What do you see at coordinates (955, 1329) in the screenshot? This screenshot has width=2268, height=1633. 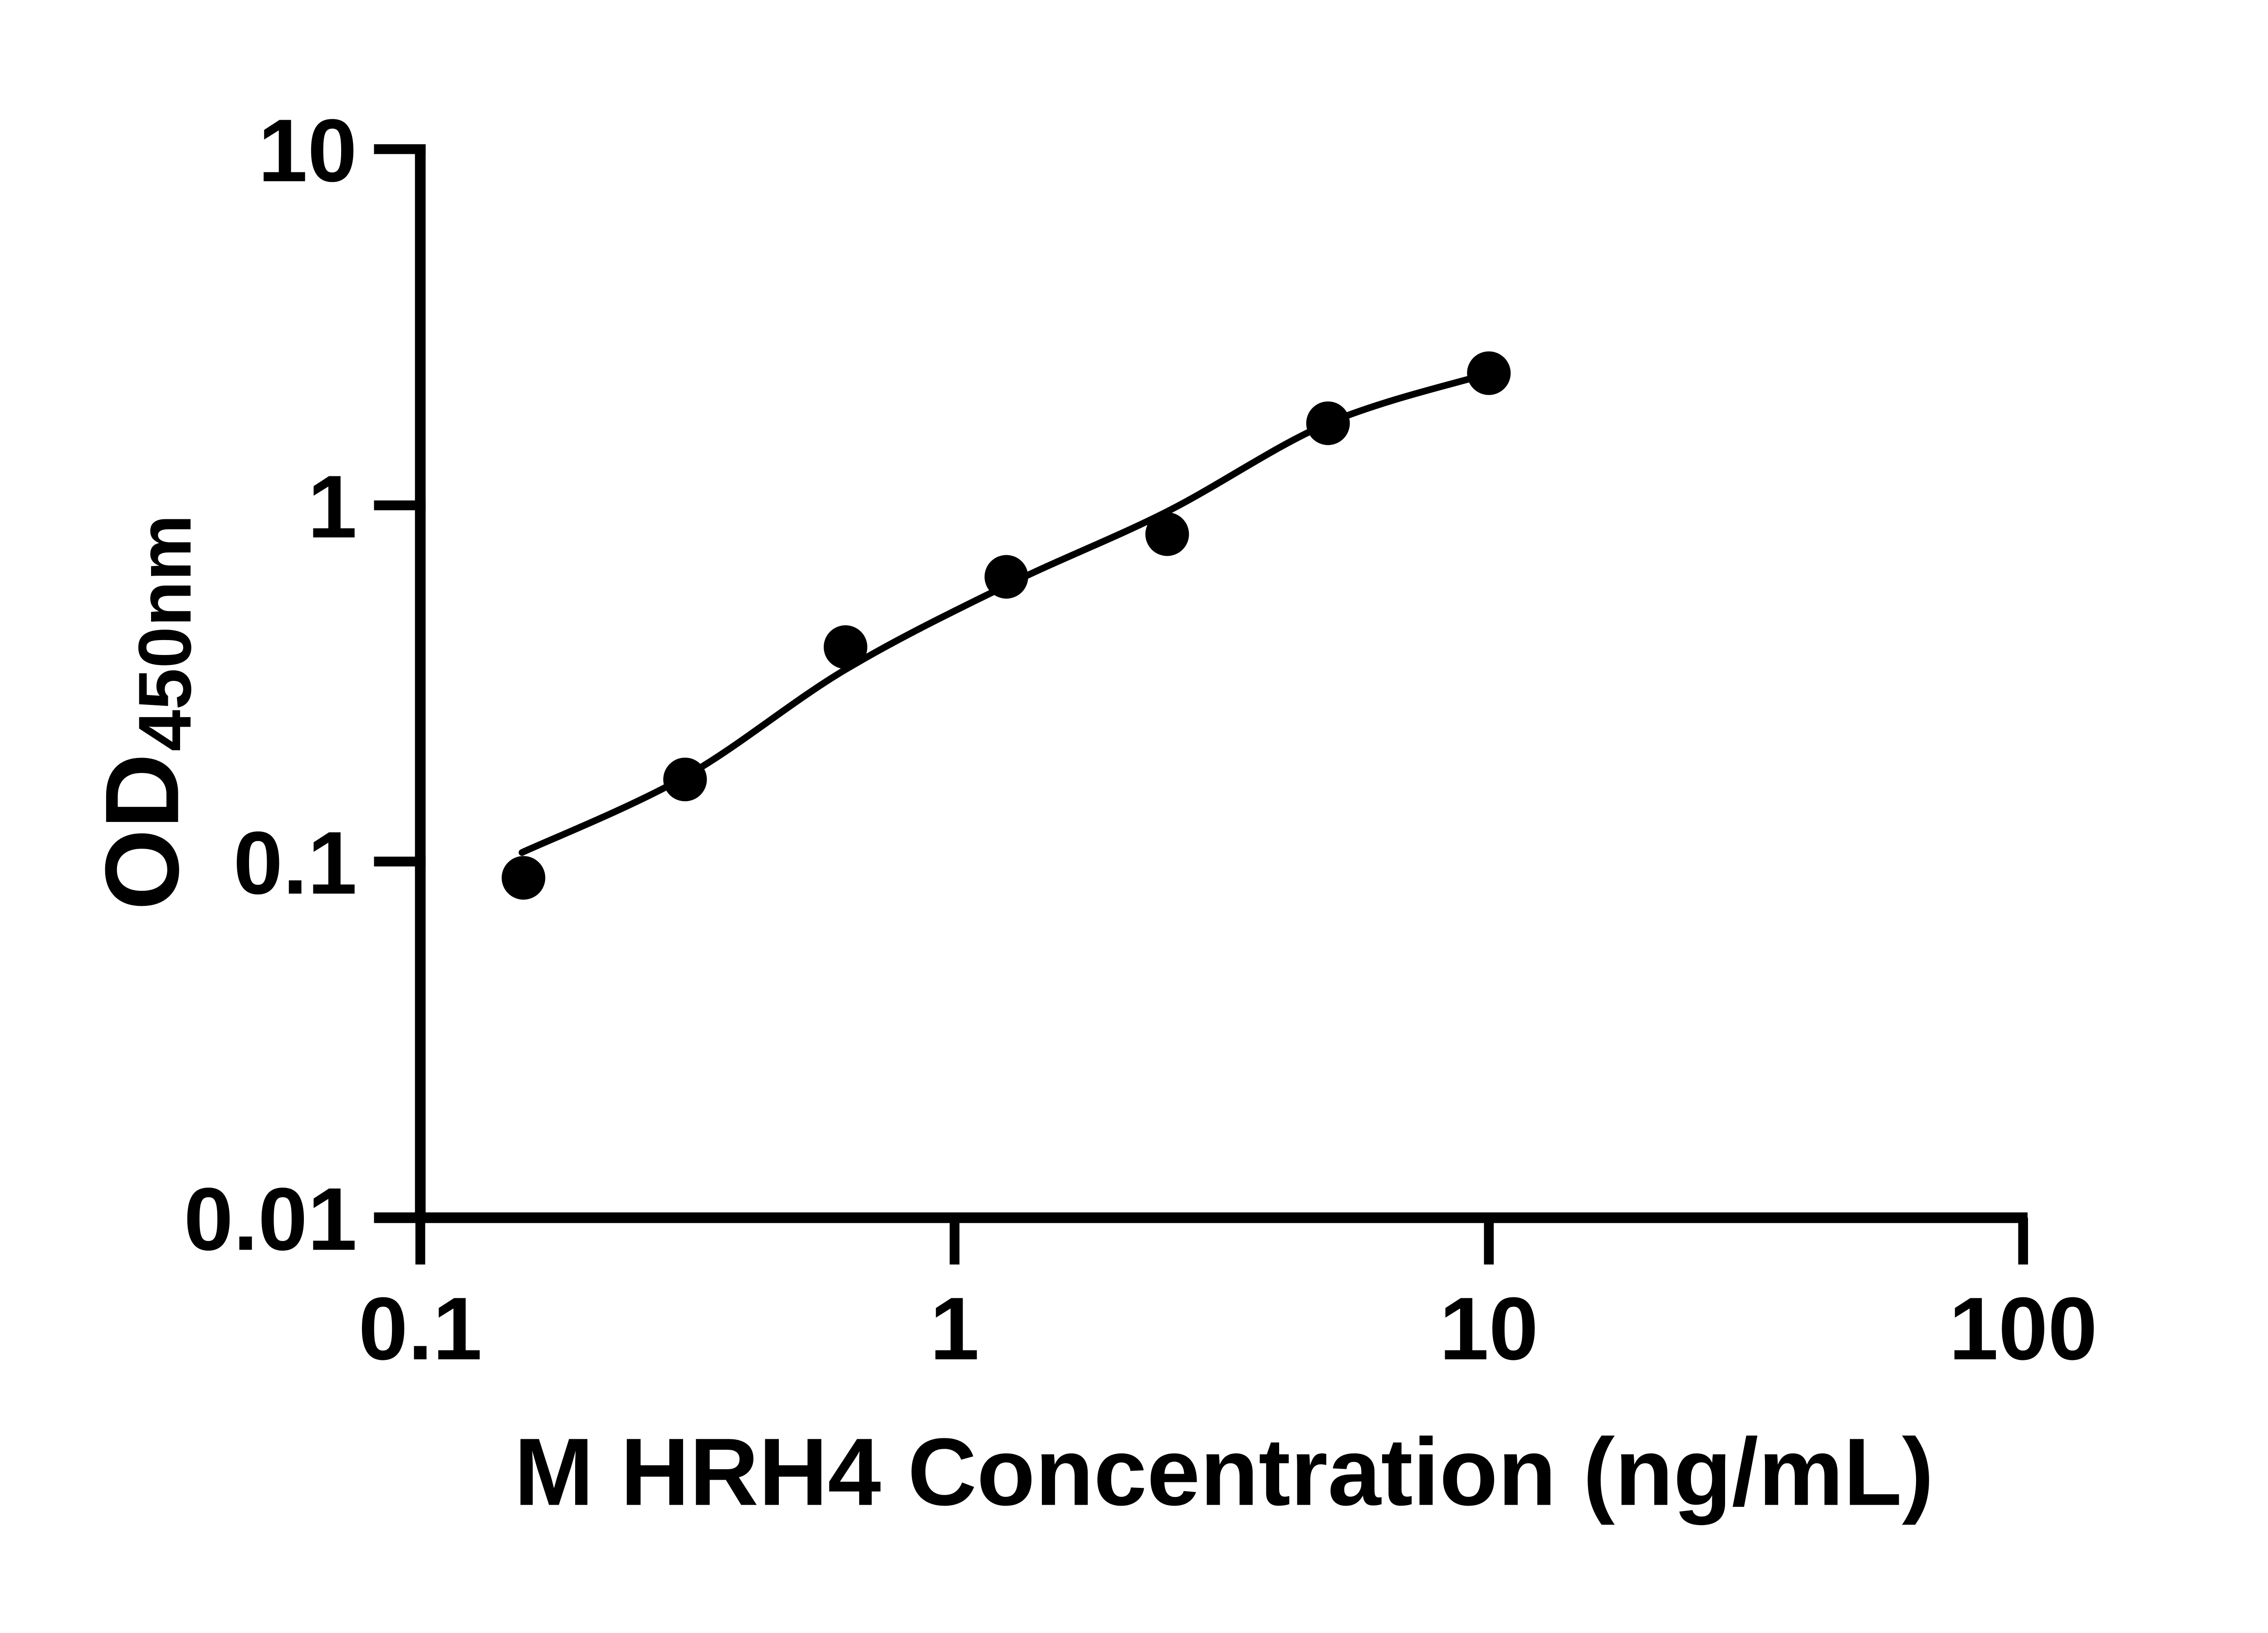 I see `x-tick-label: 1` at bounding box center [955, 1329].